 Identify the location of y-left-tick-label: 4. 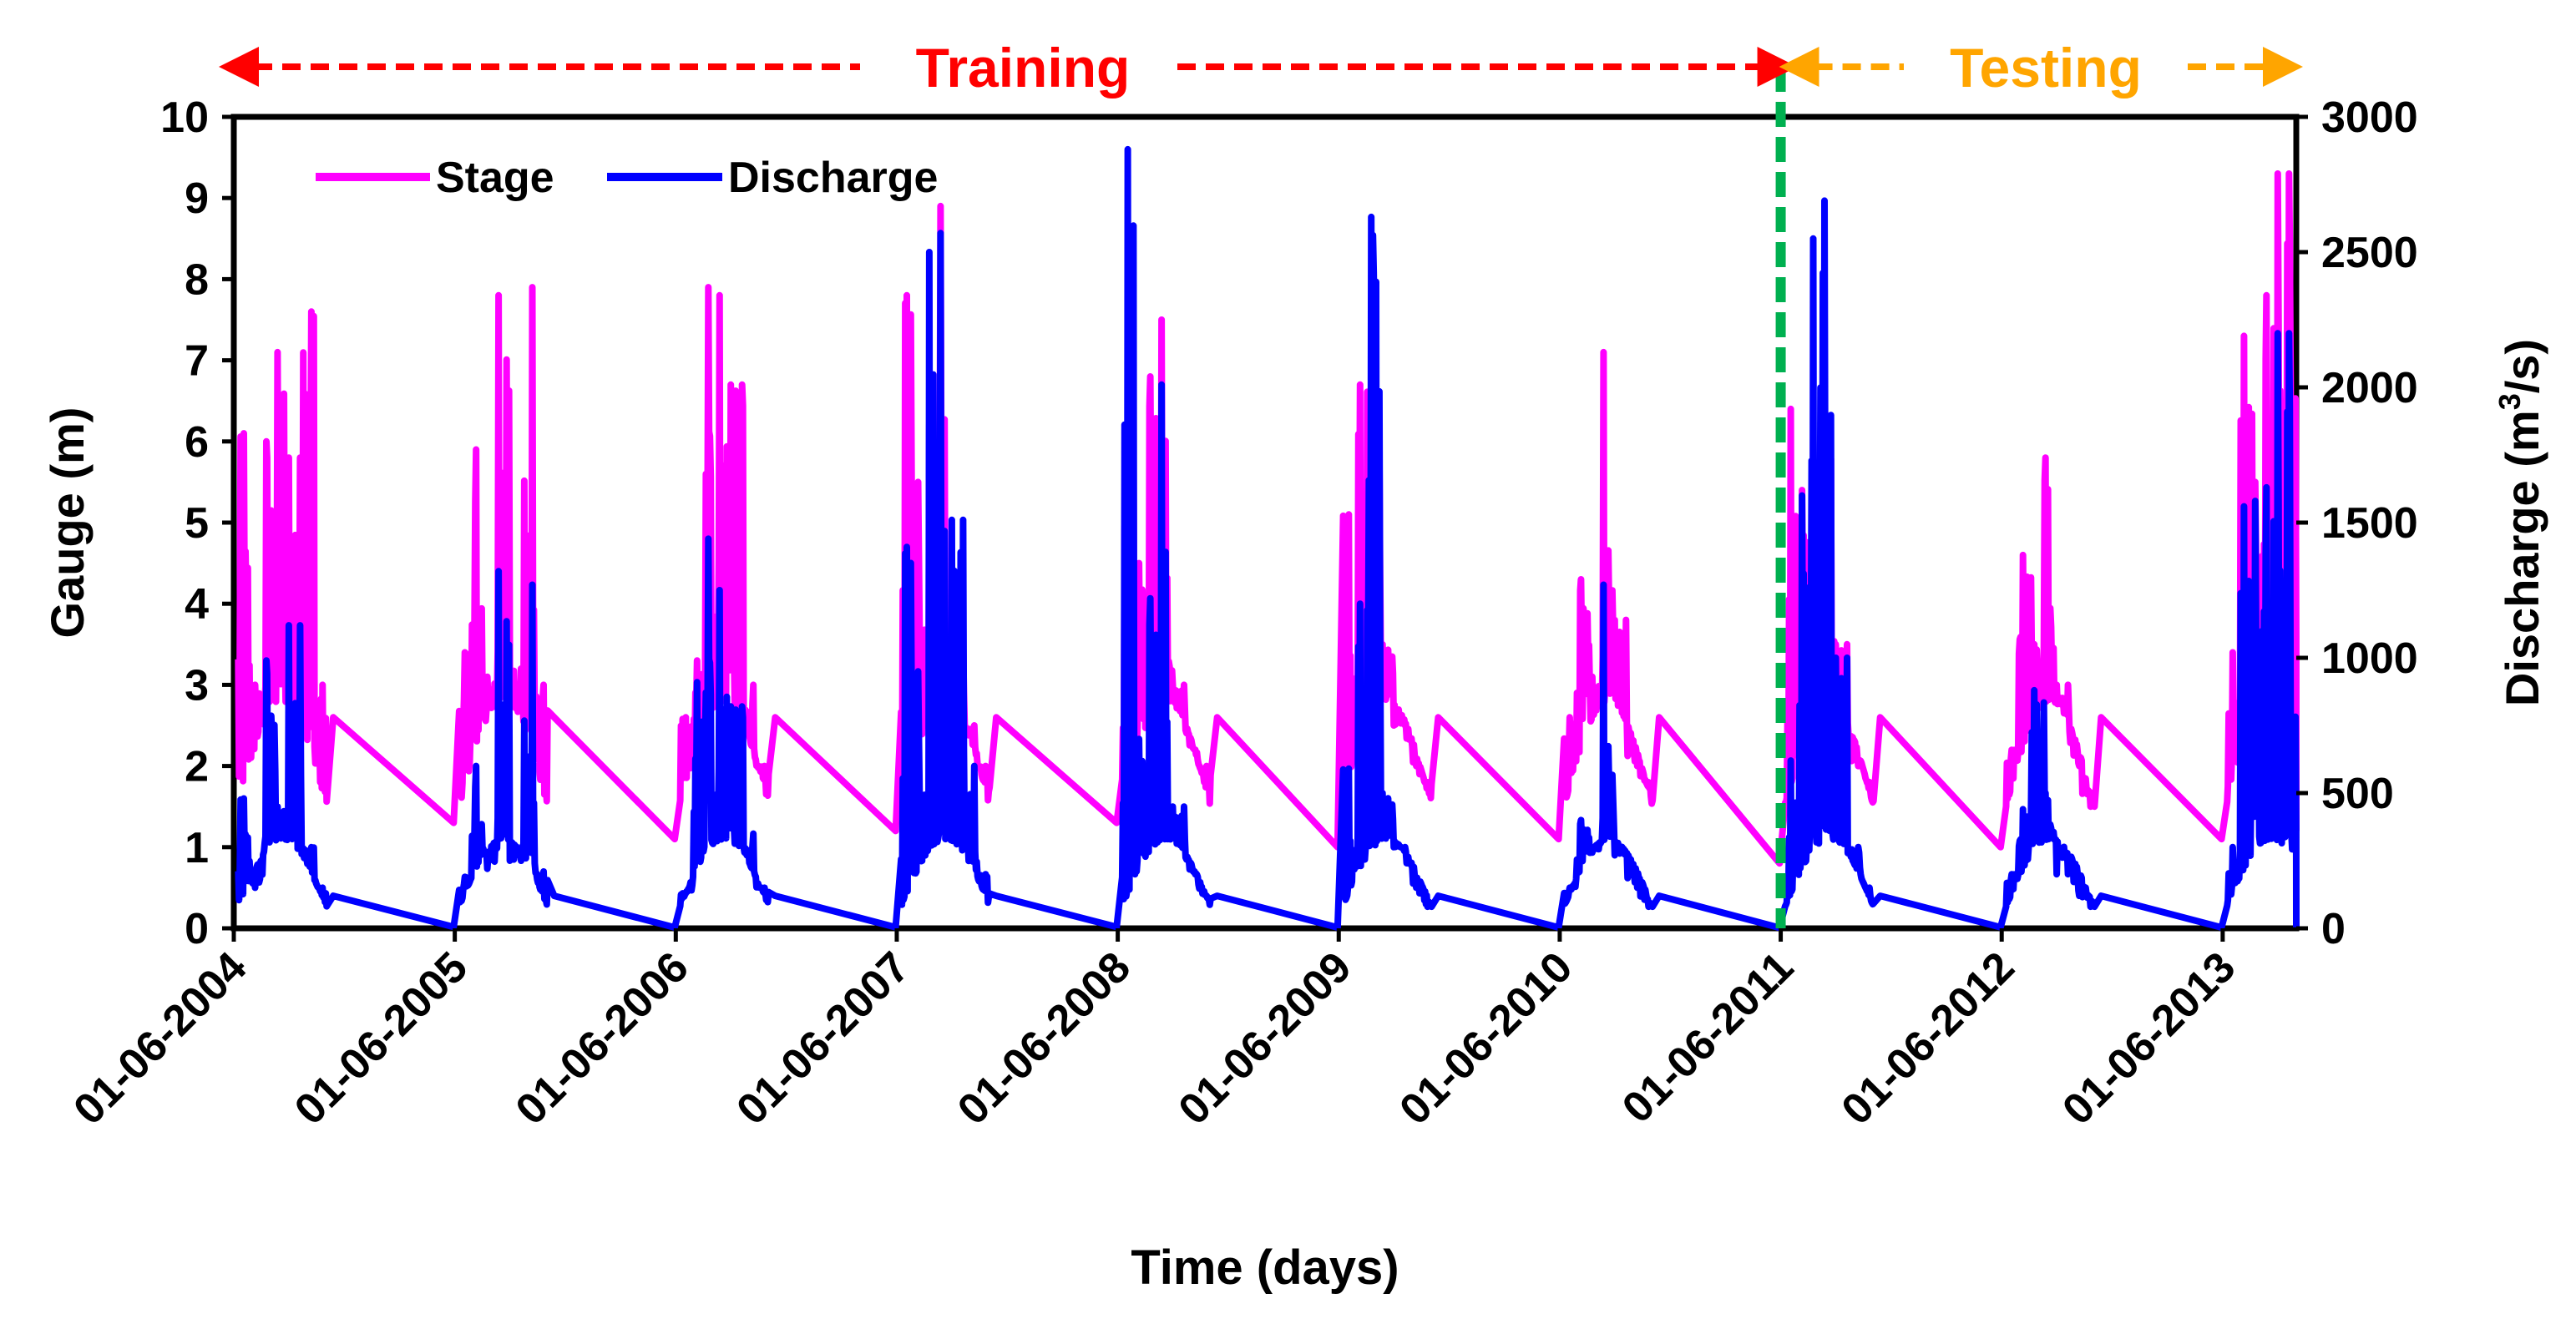
(197, 604).